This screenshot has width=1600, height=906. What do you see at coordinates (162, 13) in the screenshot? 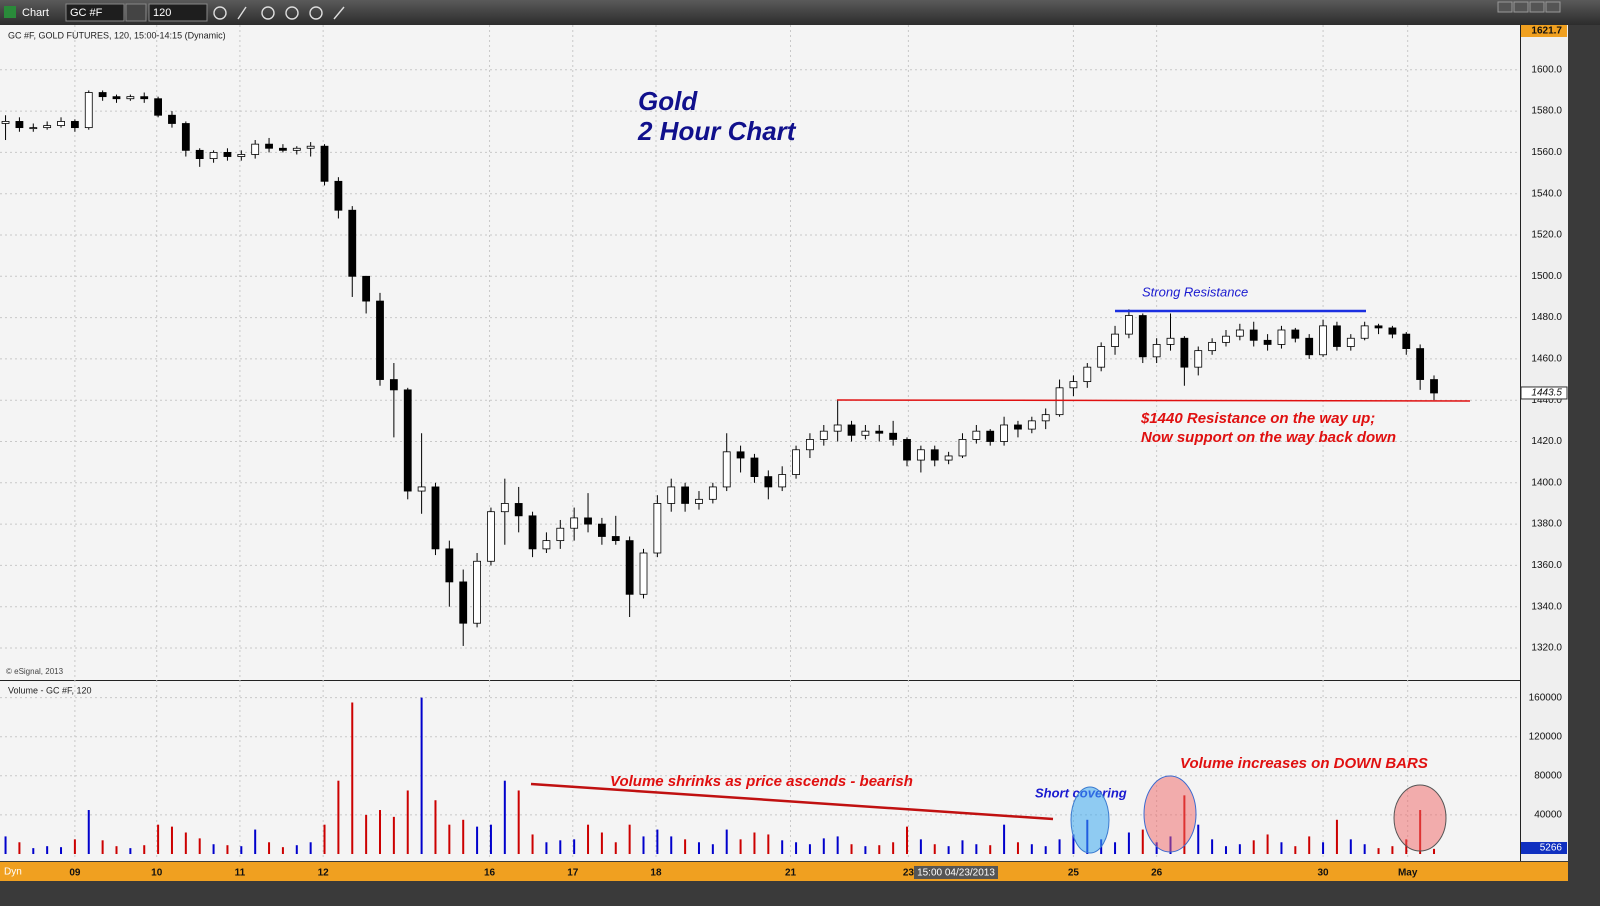
I see `interval: 120` at bounding box center [162, 13].